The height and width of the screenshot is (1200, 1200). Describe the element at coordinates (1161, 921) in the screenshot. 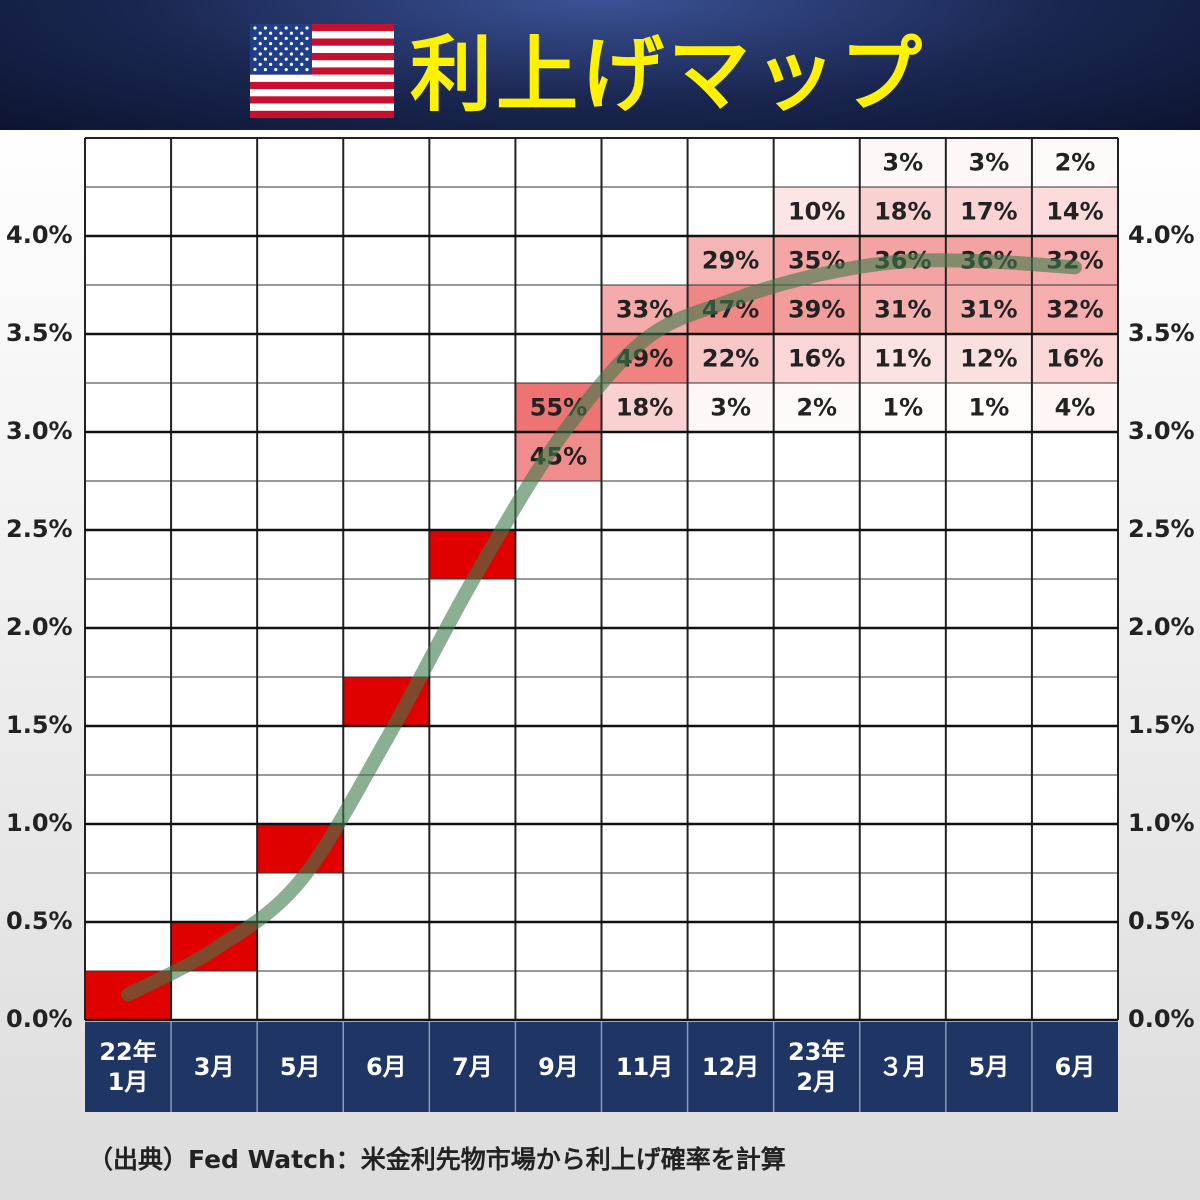

I see `y-tick-label-right: 0.5%` at that location.